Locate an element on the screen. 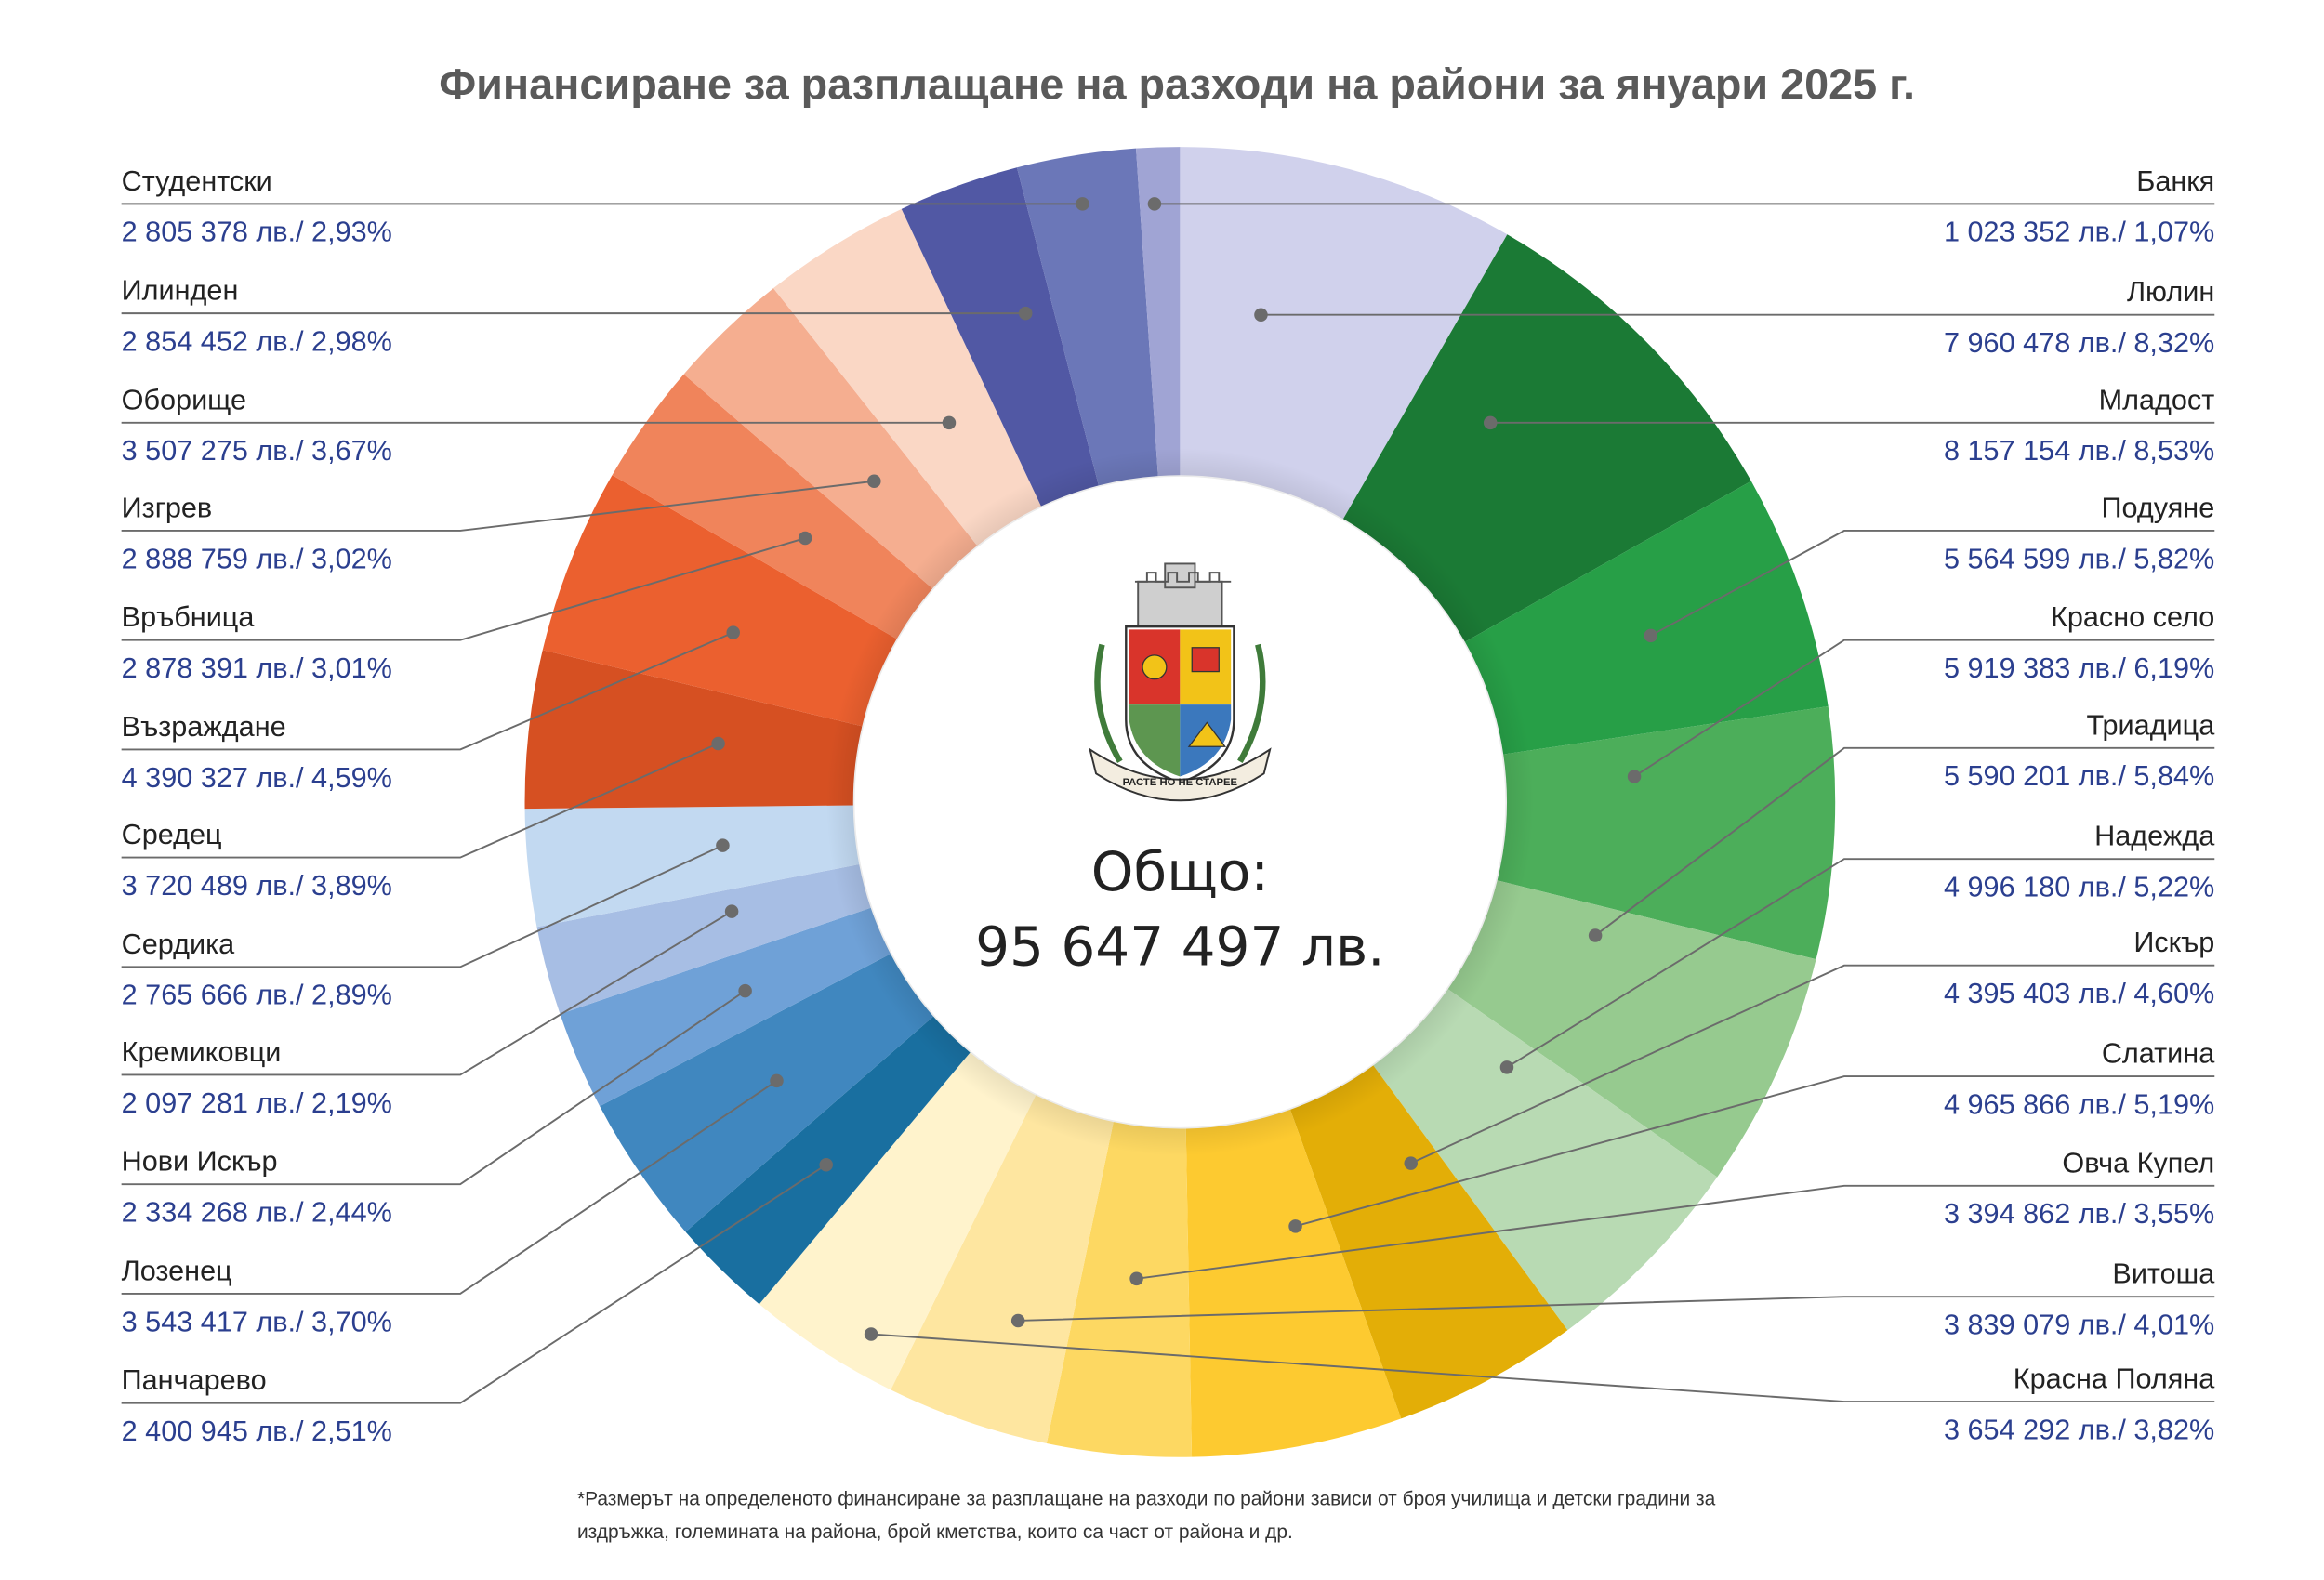  label-value-изгрев: 2 888 759 лв./ 3,02% is located at coordinates (257, 558).